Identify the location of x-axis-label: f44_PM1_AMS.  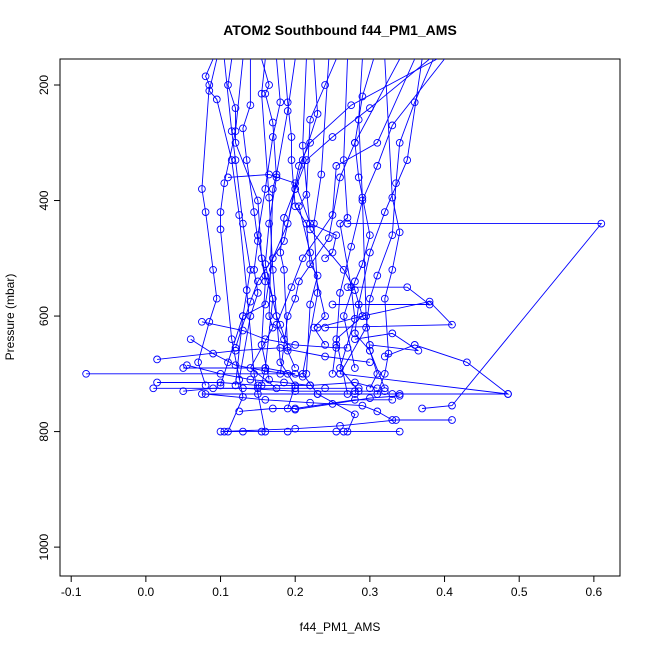
(340, 627).